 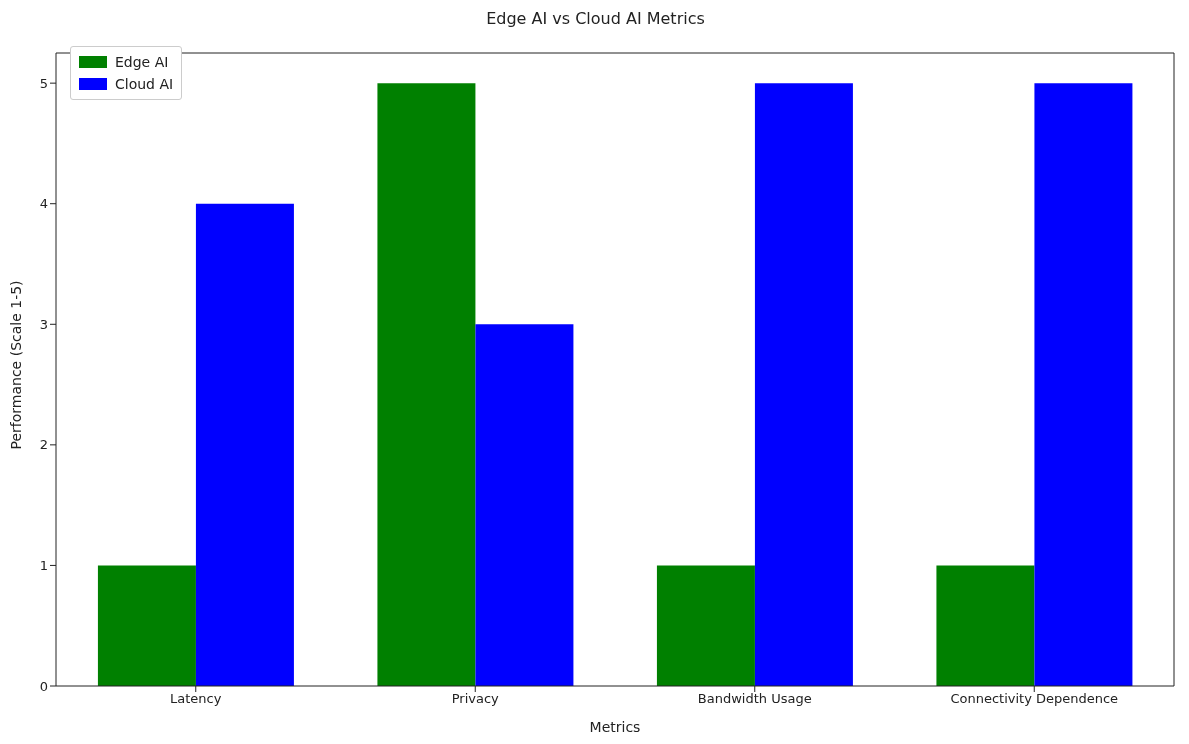 I want to click on y-tick-label: 2, so click(x=43, y=445).